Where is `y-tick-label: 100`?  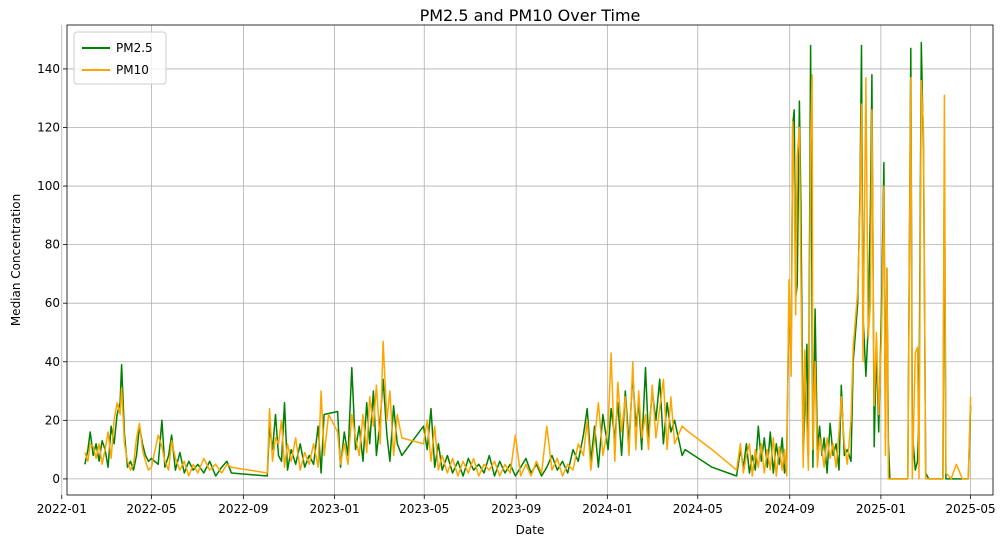
y-tick-label: 100 is located at coordinates (48, 186).